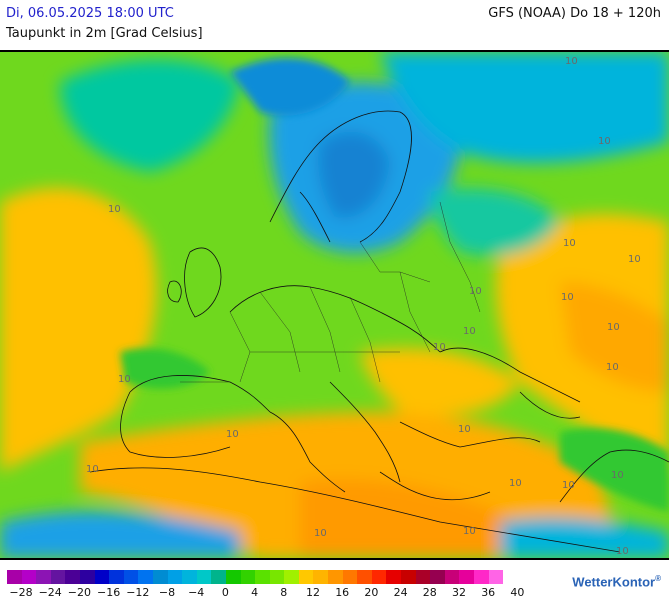  What do you see at coordinates (21, 592) in the screenshot?
I see `color-scale-label: −28` at bounding box center [21, 592].